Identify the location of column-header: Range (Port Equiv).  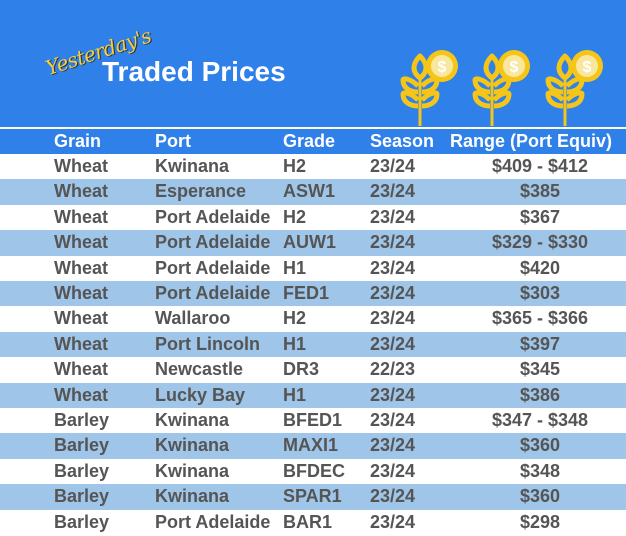
(531, 141).